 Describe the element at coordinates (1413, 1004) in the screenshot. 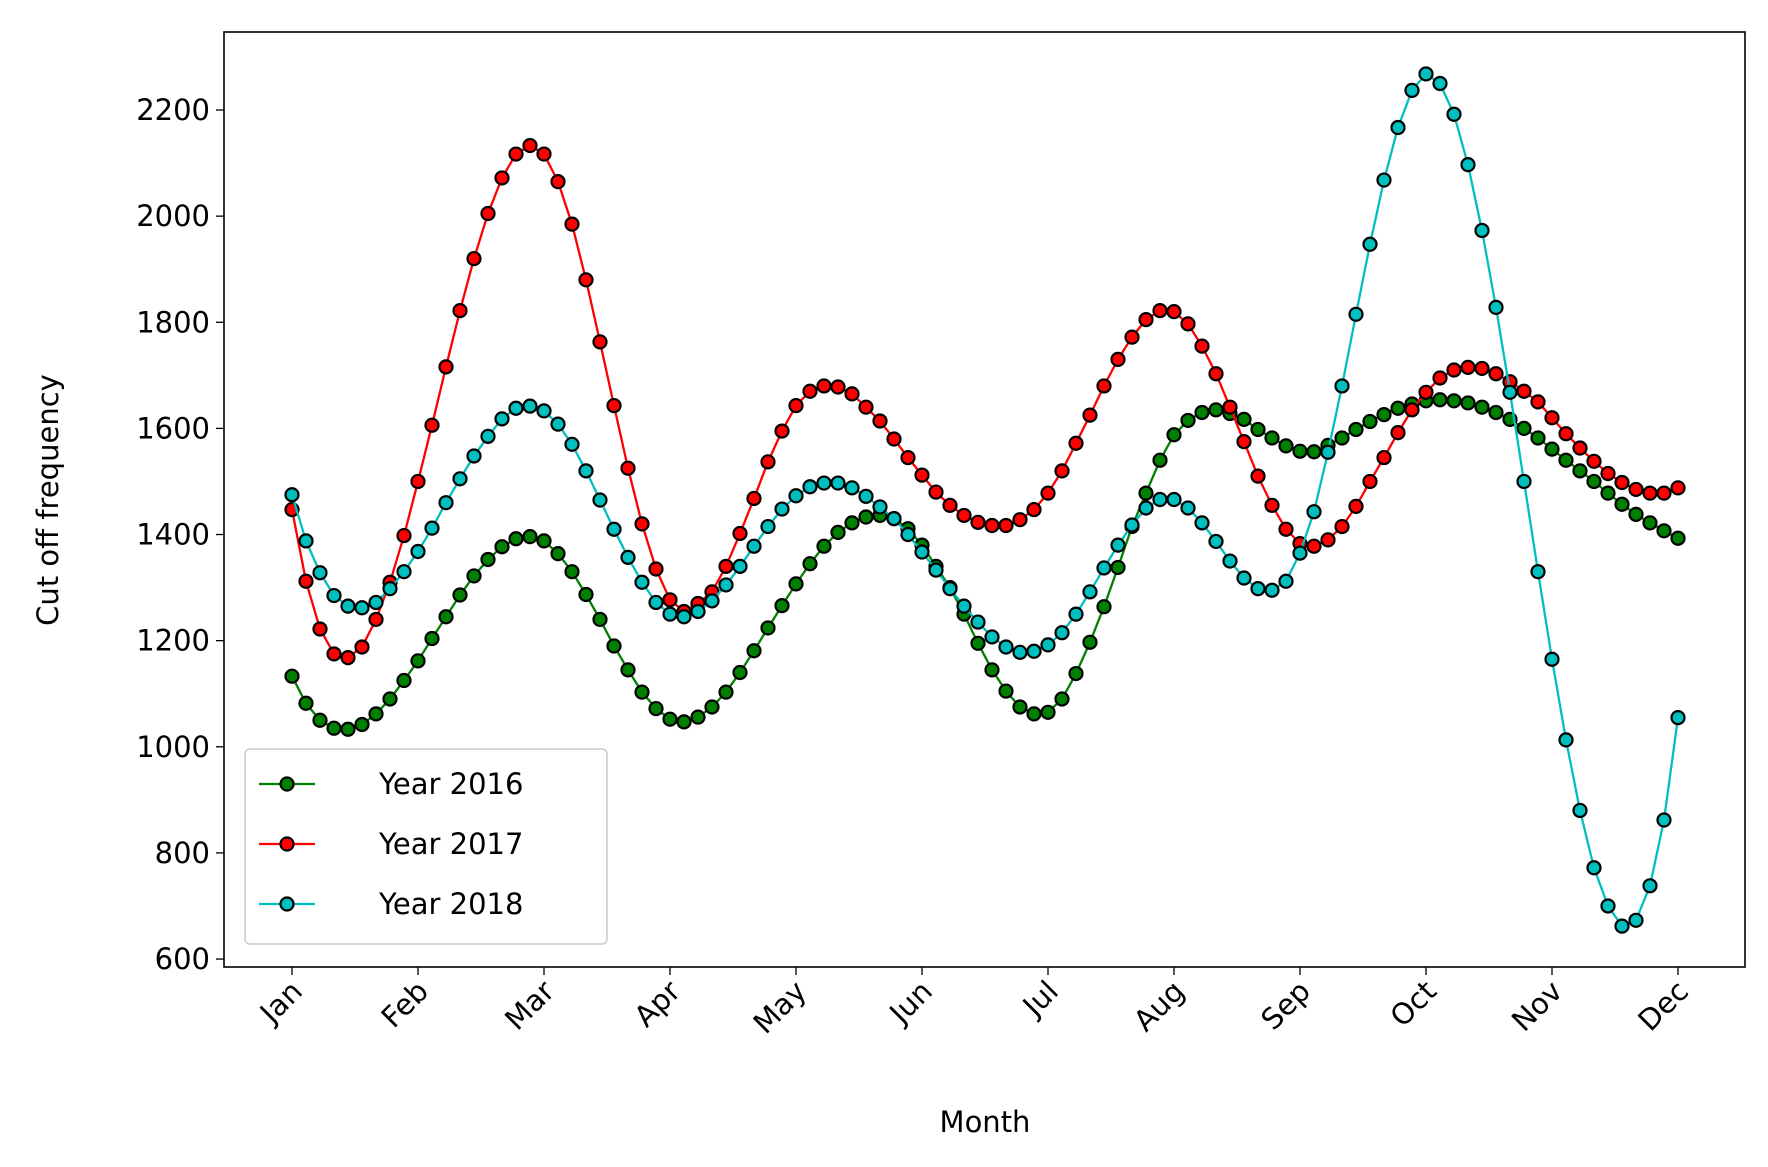

I see `x-tick-label: Oct` at that location.